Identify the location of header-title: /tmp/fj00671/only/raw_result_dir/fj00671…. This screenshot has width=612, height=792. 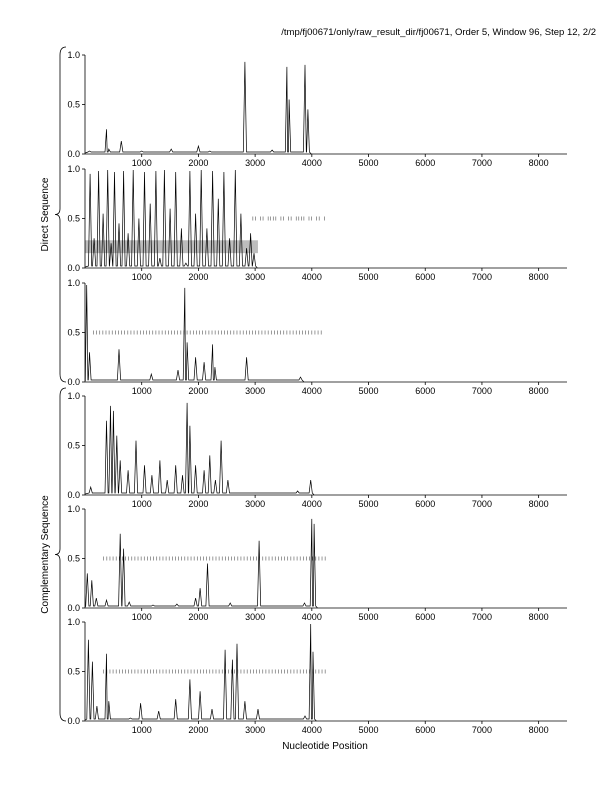
(438, 32).